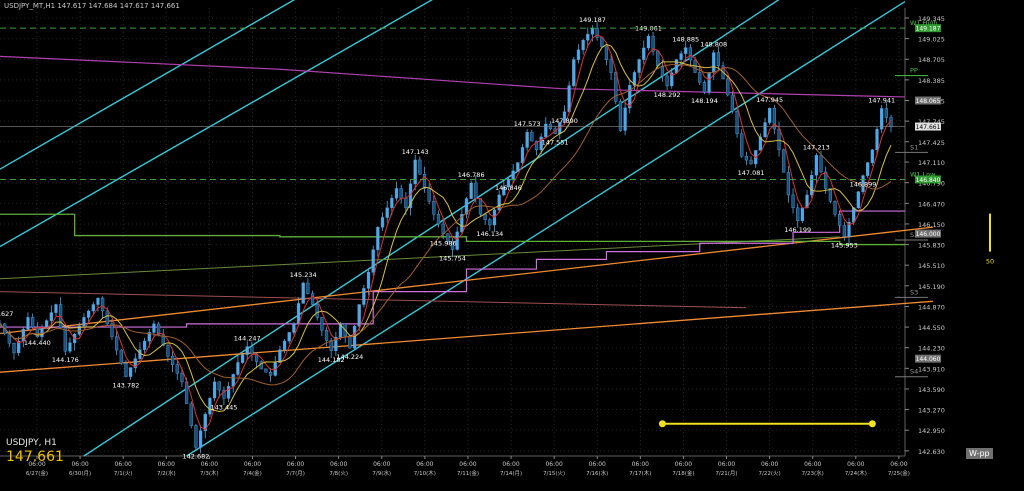  Describe the element at coordinates (554, 474) in the screenshot. I see `time-date-label: 7/15(火)` at that location.